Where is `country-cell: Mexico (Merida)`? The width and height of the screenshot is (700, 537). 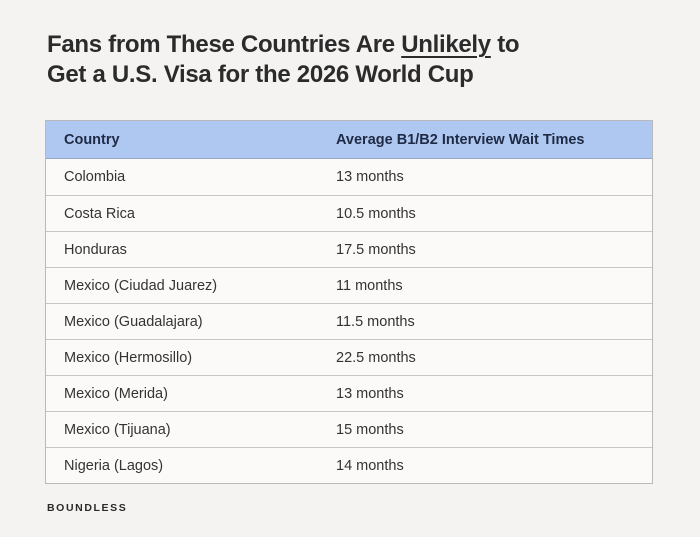
country-cell: Mexico (Merida) is located at coordinates (116, 393).